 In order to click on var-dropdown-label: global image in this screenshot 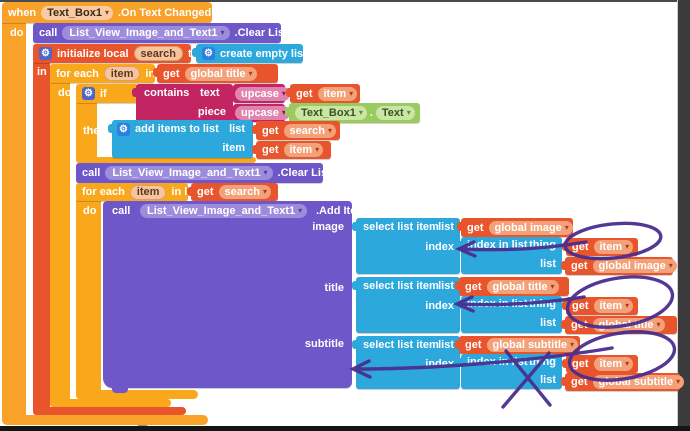, I will do `click(632, 266)`.